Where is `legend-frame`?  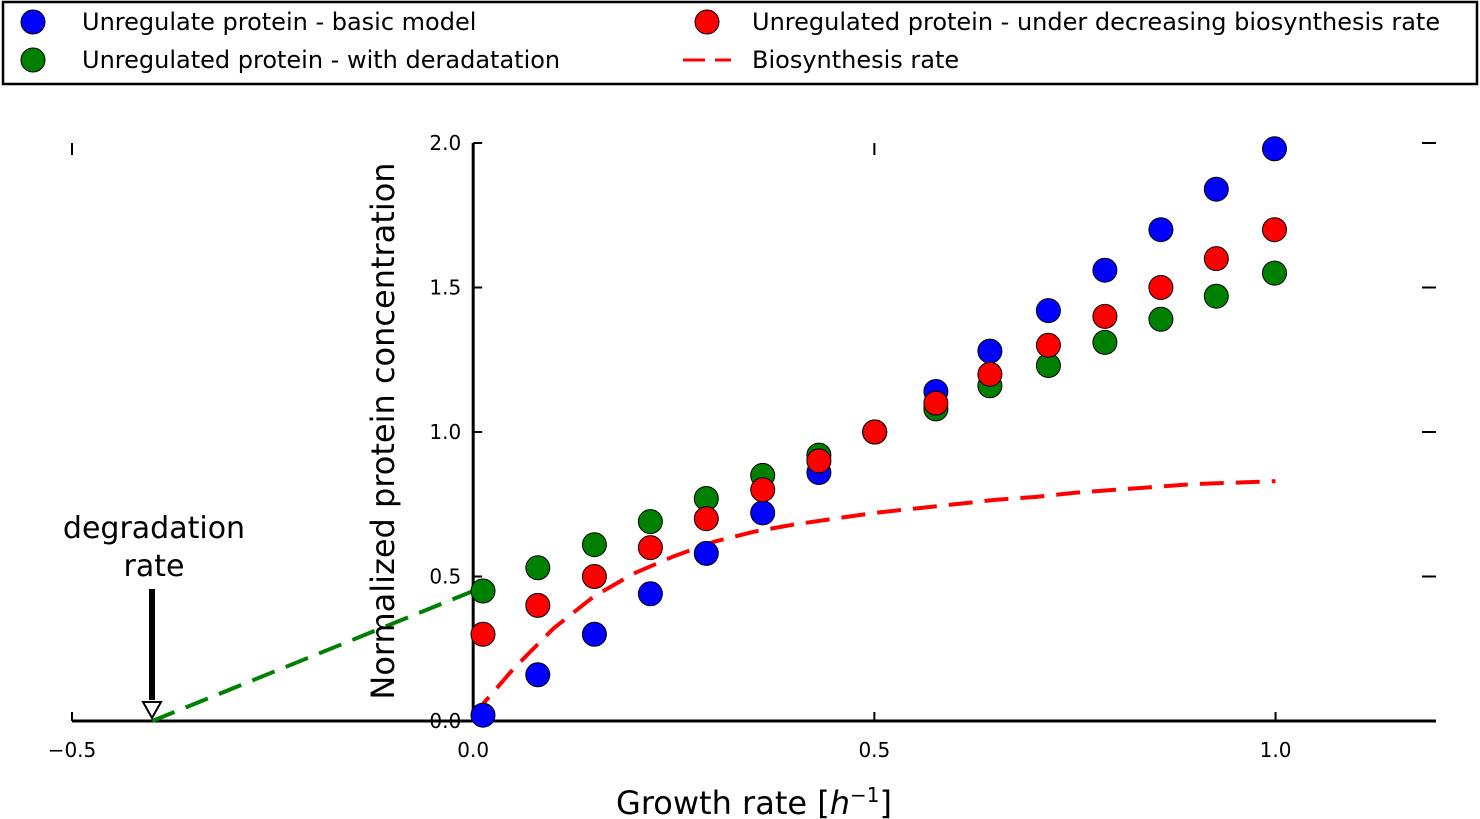
legend-frame is located at coordinates (740, 43).